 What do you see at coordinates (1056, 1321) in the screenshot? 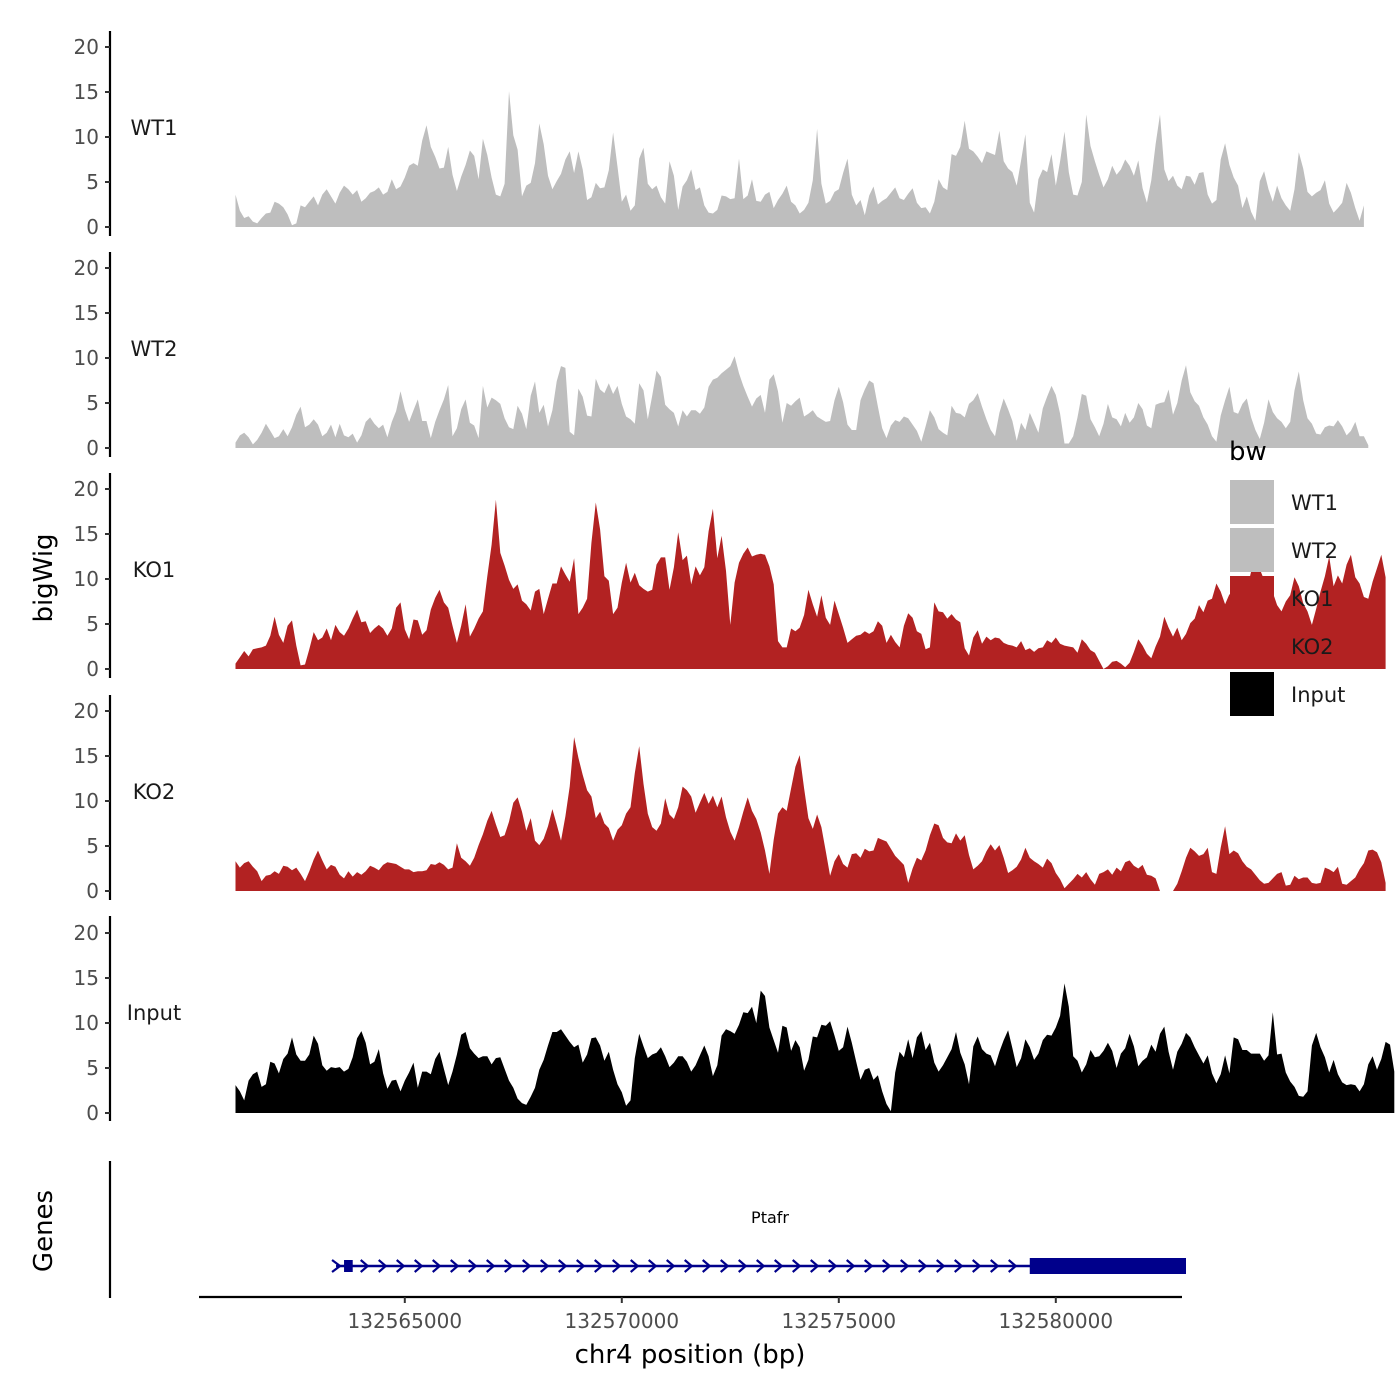
I see `x-tick-label: 132580000` at bounding box center [1056, 1321].